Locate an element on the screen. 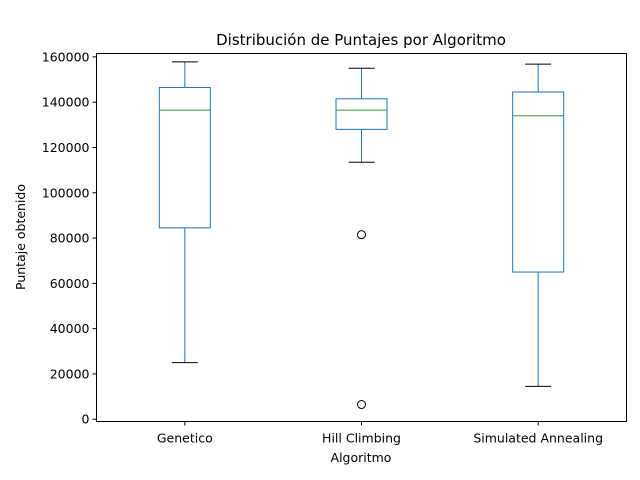  y-tick-label: 40000 is located at coordinates (70, 328).